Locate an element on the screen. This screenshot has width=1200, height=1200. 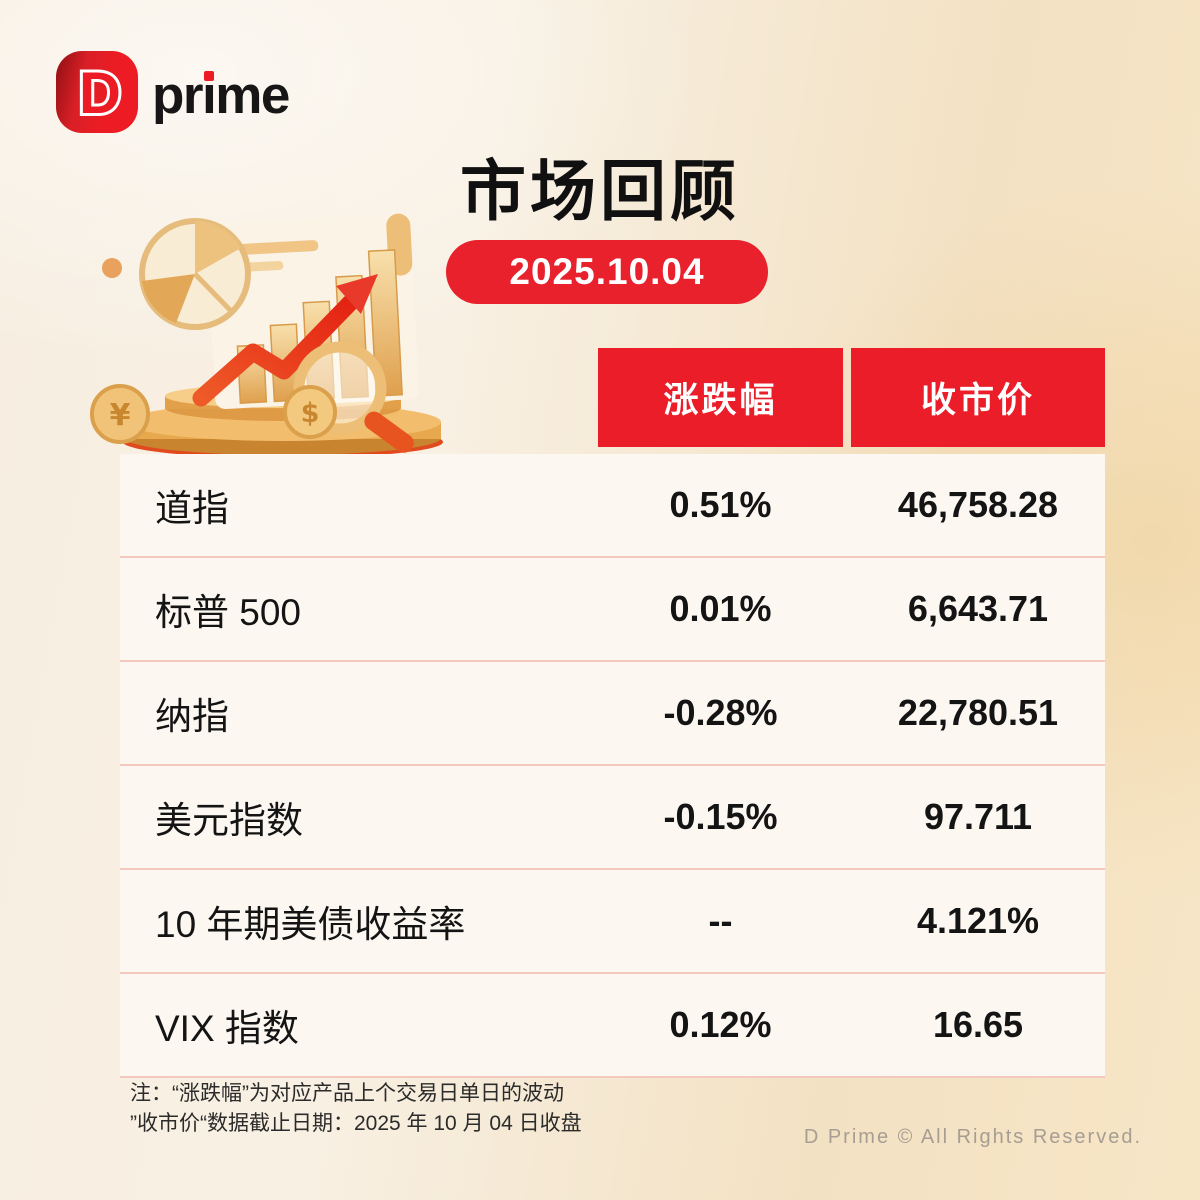
column-header-close: 收市价 is located at coordinates (978, 397).